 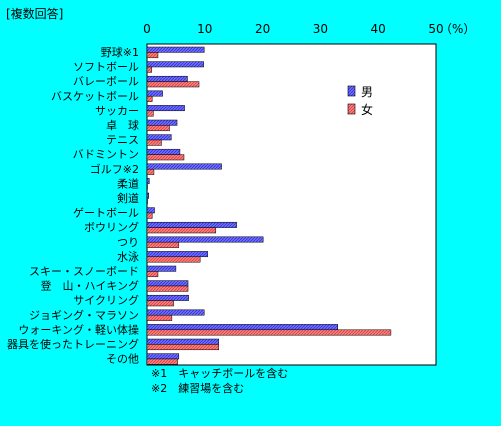 What do you see at coordinates (219, 373) in the screenshot?
I see `footnote-1: ※1 キャッチボールを含む` at bounding box center [219, 373].